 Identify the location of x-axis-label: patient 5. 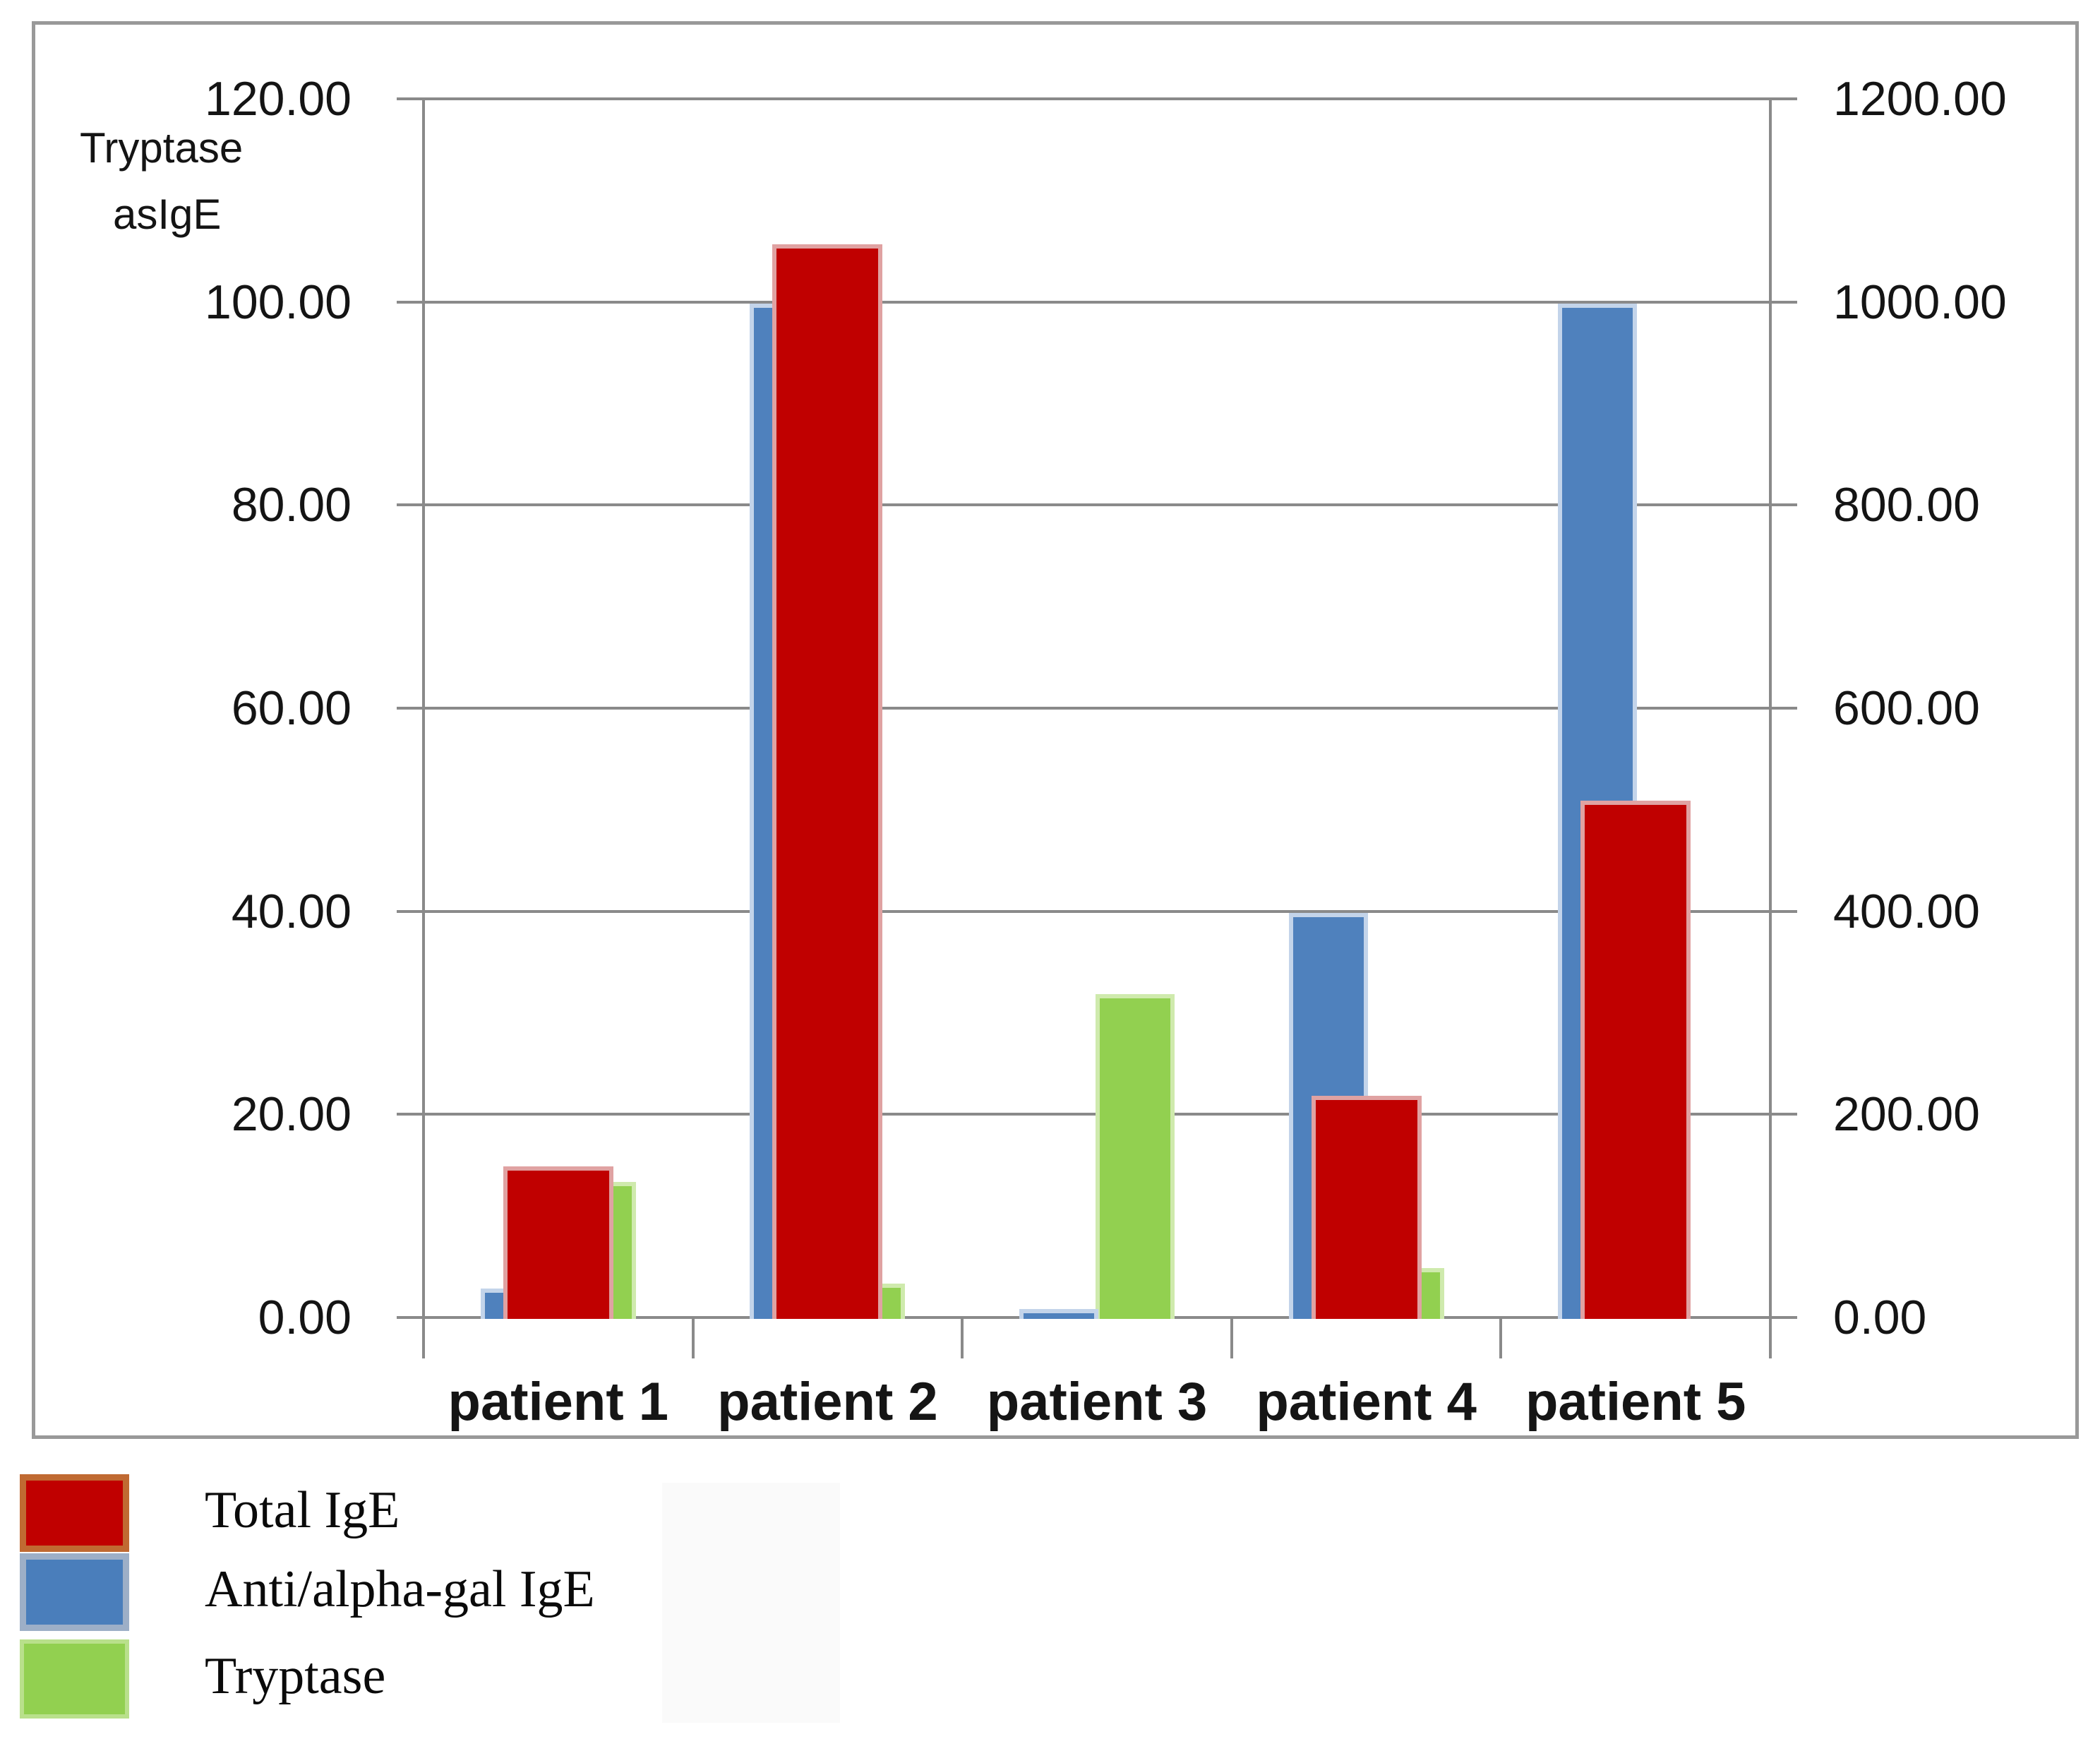
(1636, 1402).